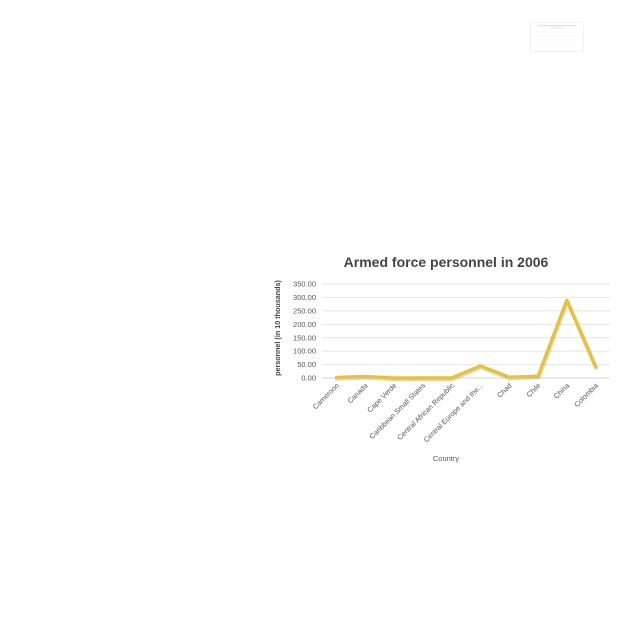  I want to click on y-tick-label: 150.00, so click(304, 337).